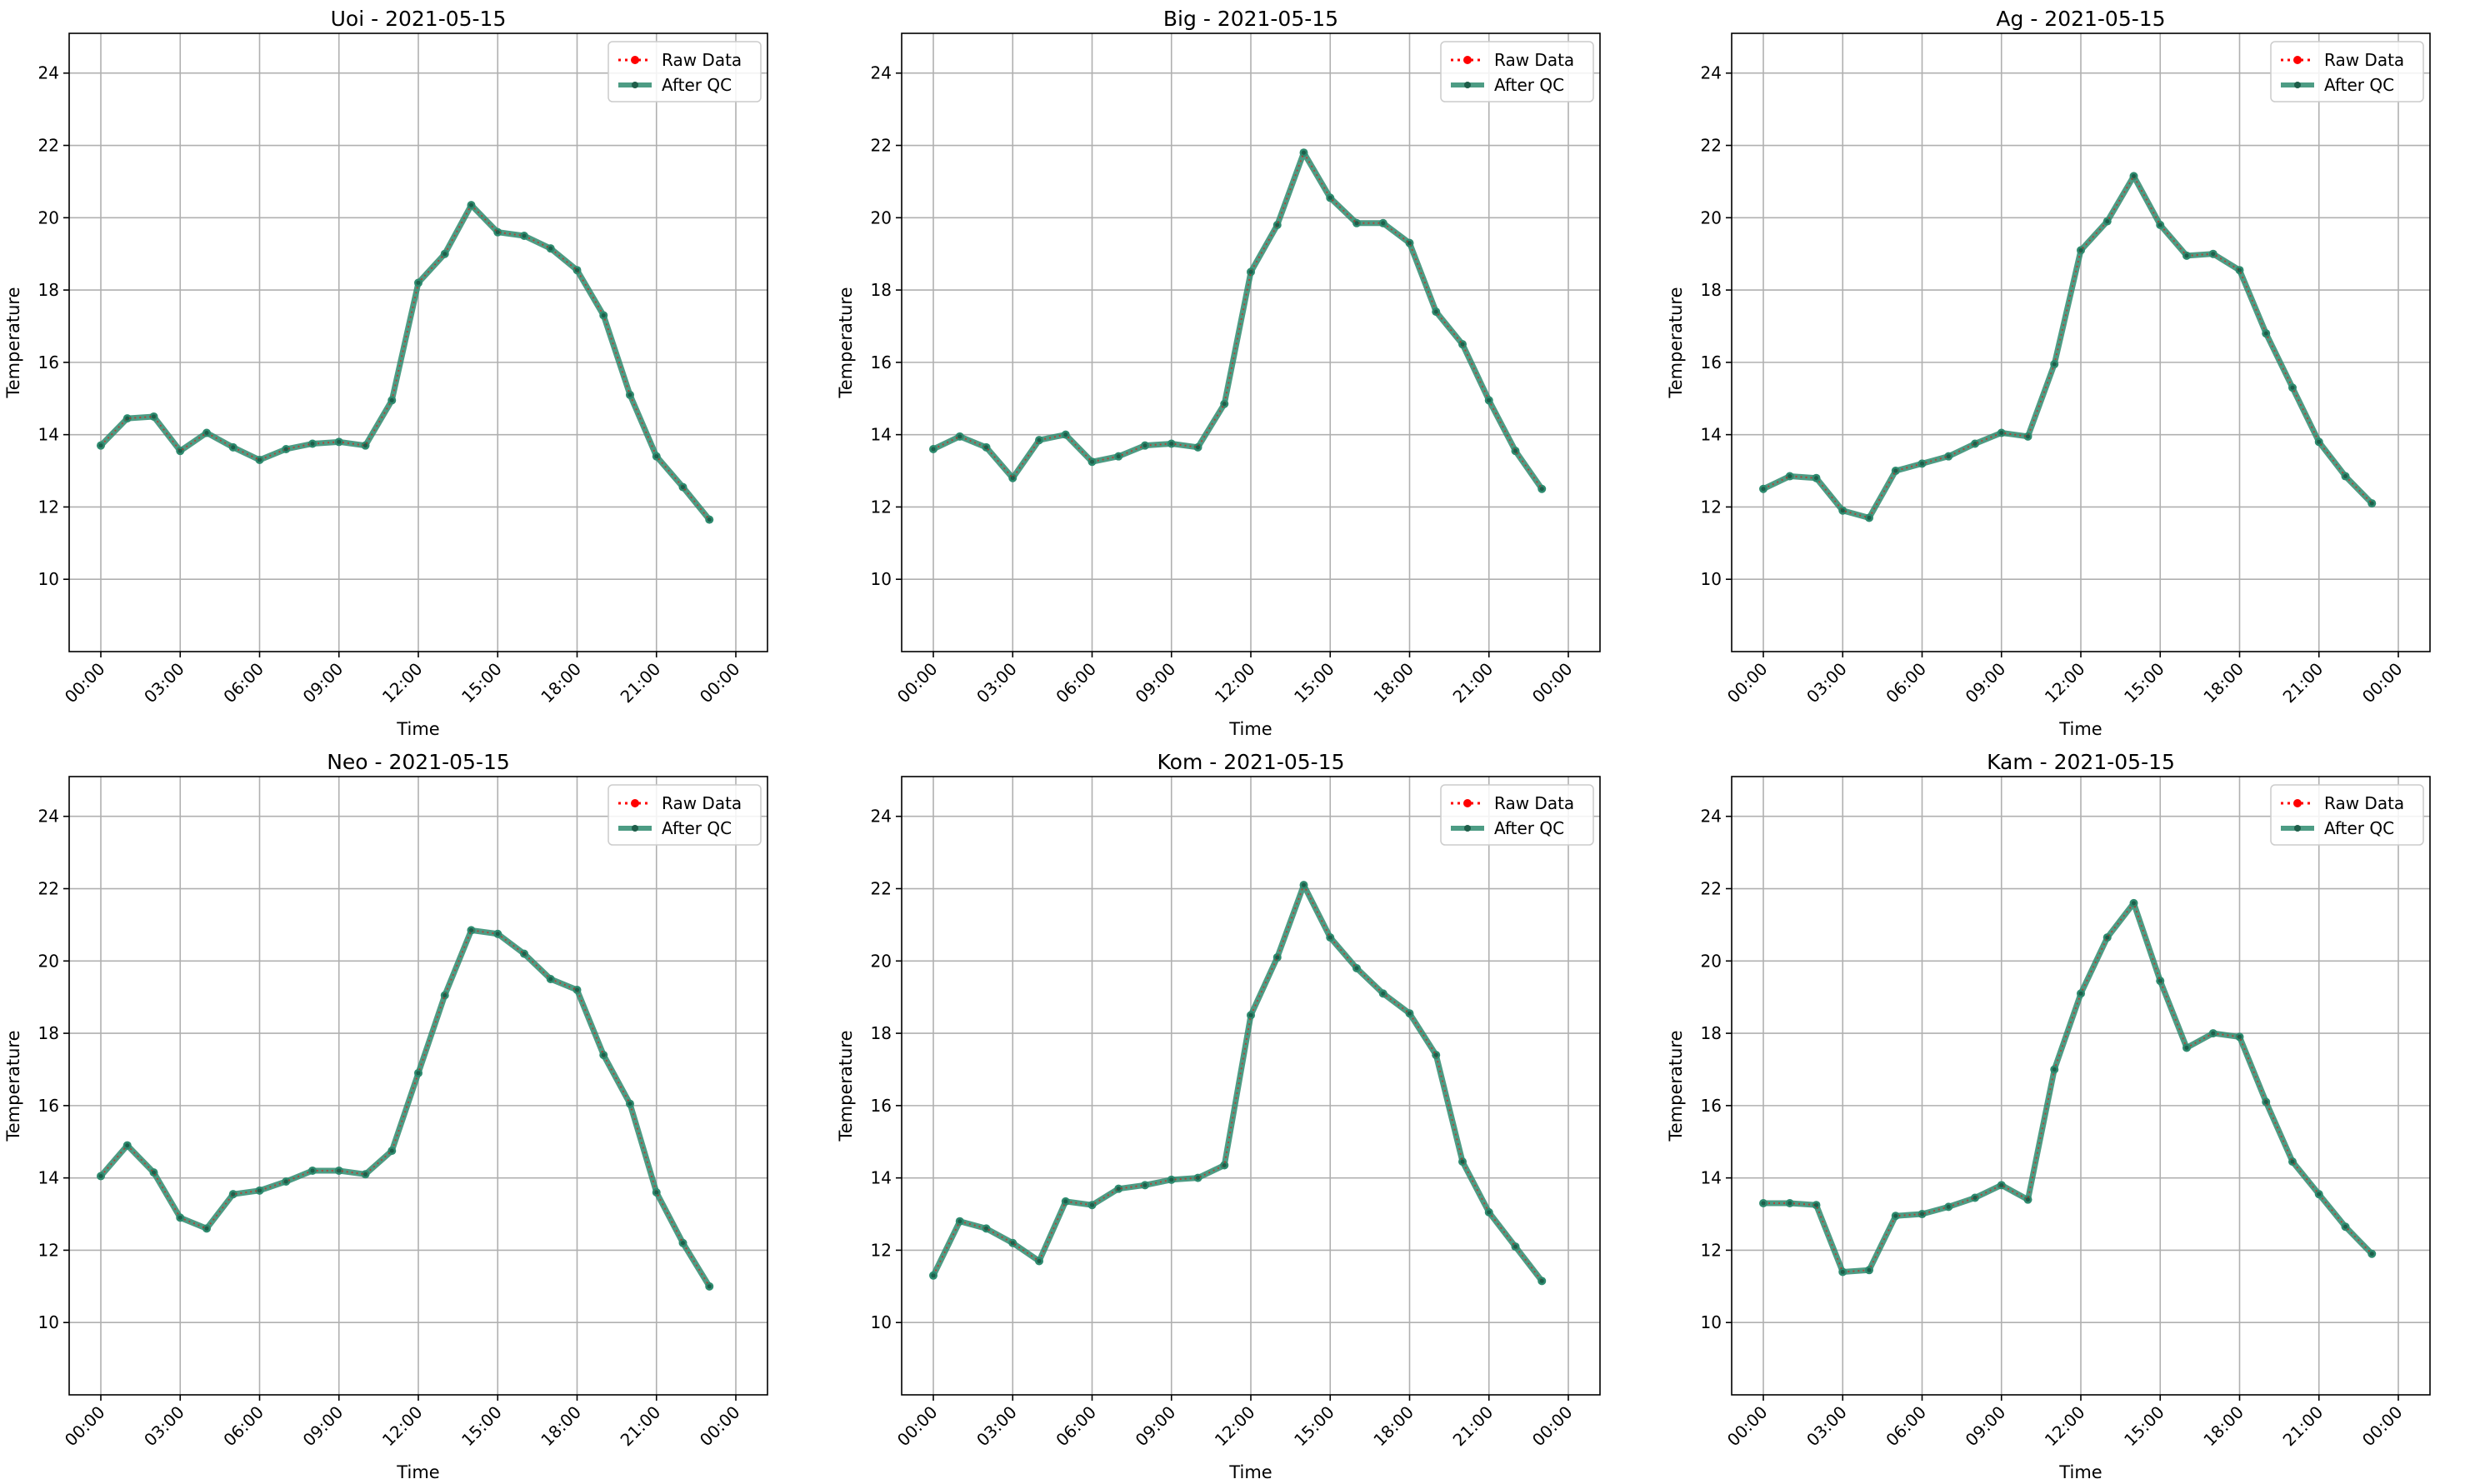 This screenshot has height=1484, width=2485. Describe the element at coordinates (2081, 762) in the screenshot. I see `subplot-title: Kam - 2021-05-15` at that location.